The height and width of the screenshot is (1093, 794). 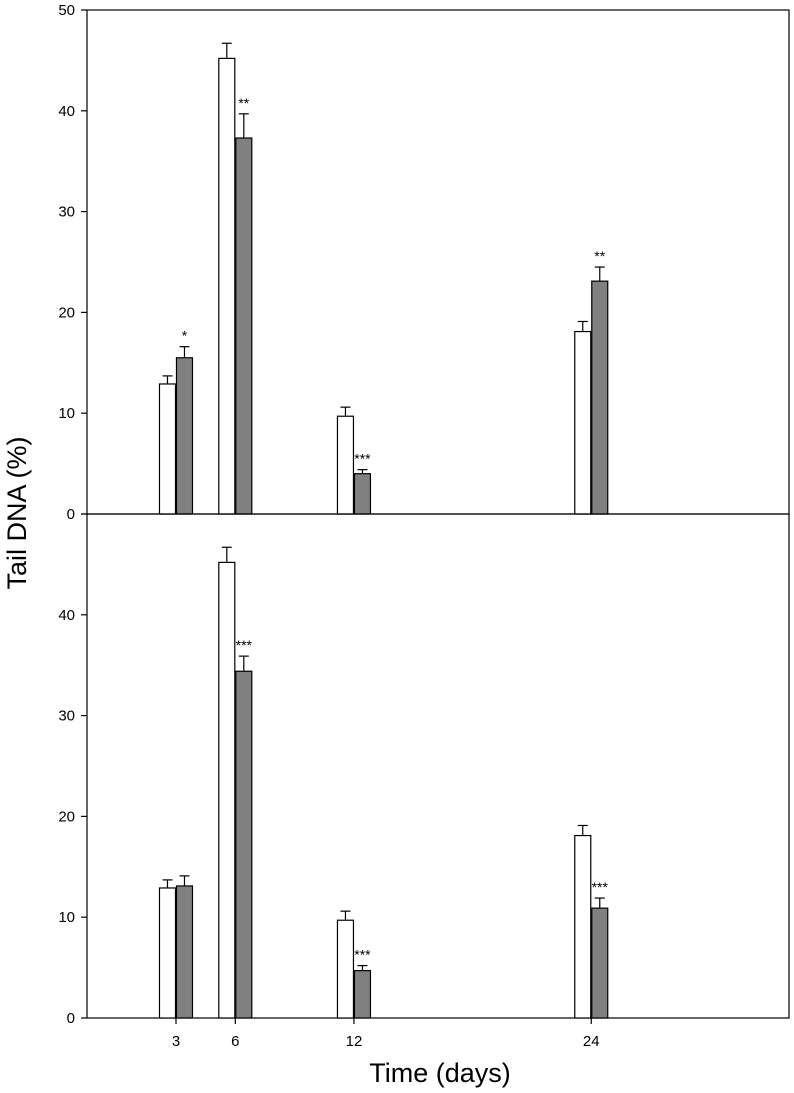 What do you see at coordinates (66, 10) in the screenshot?
I see `y-tick-label: 50` at bounding box center [66, 10].